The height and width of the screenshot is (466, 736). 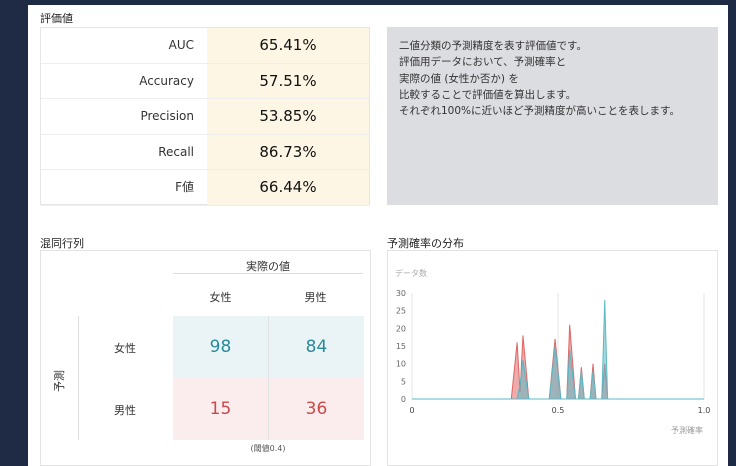 What do you see at coordinates (288, 81) in the screenshot?
I see `metric-value: 57.51%` at bounding box center [288, 81].